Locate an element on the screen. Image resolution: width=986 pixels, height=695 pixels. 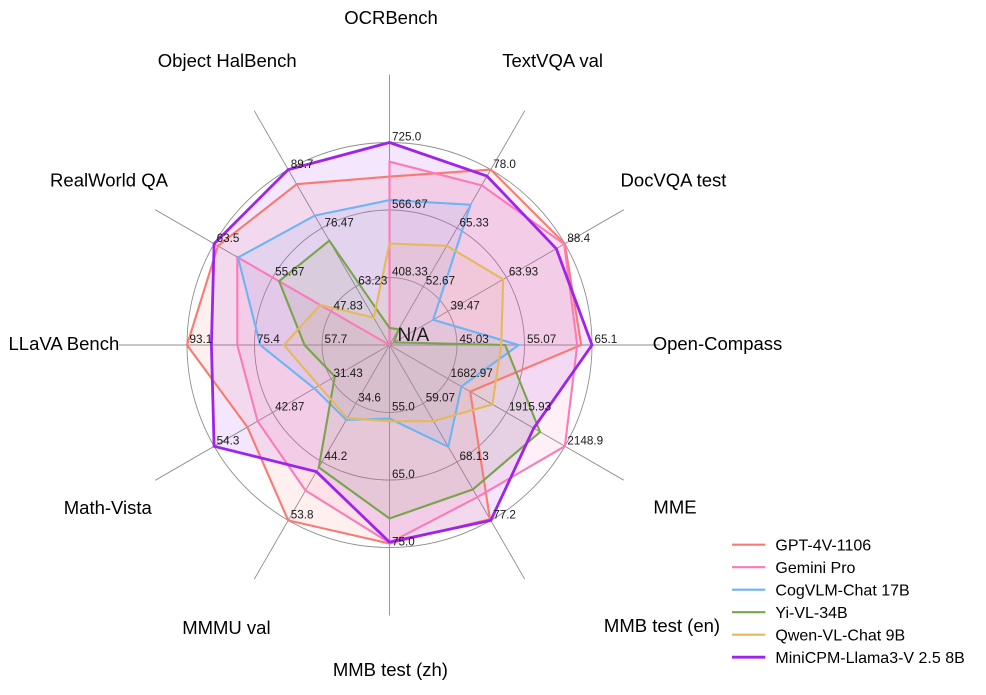
svg-text: N/A is located at coordinates (414, 335).